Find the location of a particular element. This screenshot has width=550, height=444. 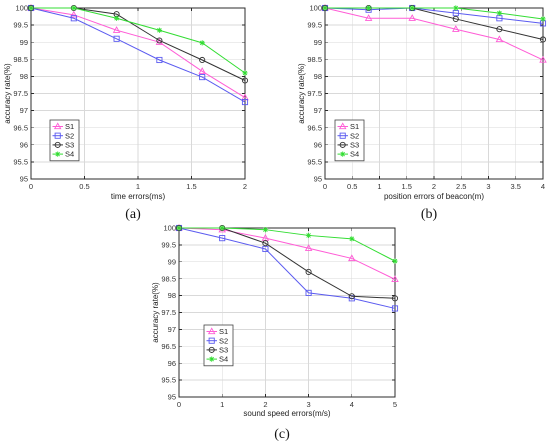

x-tick-label: 5 is located at coordinates (395, 404).